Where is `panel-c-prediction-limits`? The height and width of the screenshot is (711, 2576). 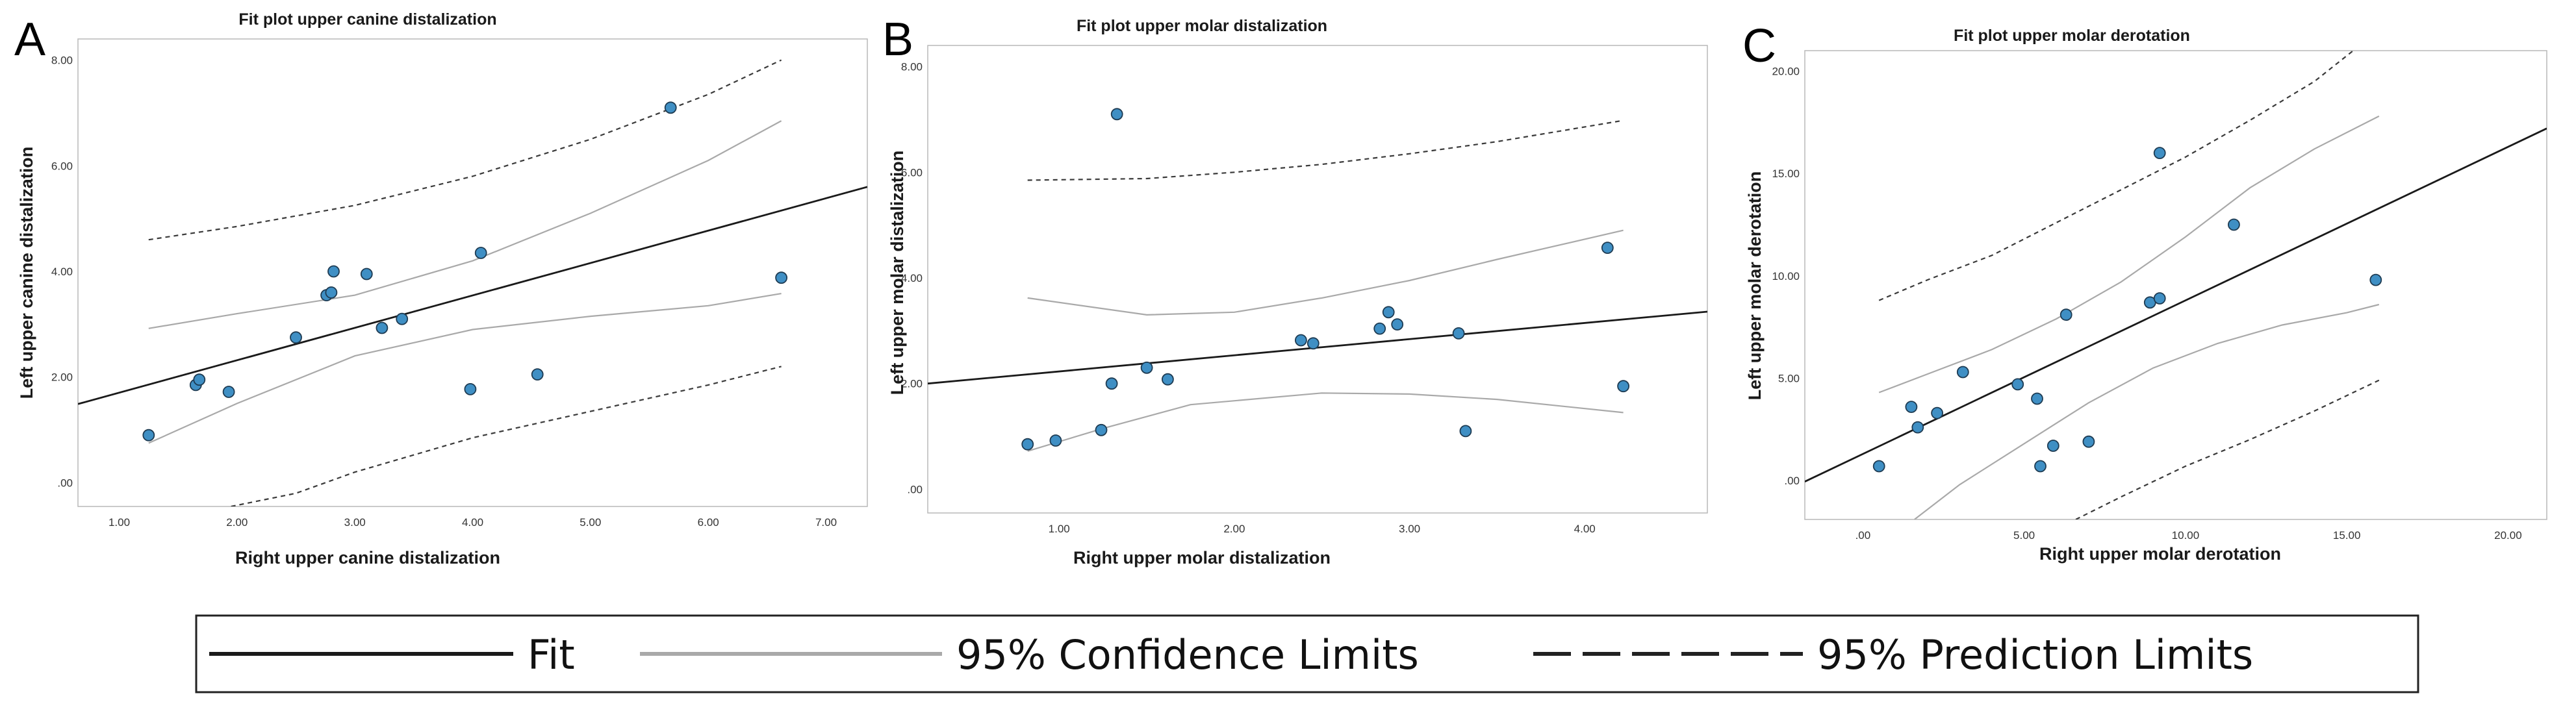
panel-c-prediction-limits is located at coordinates (2129, 285).